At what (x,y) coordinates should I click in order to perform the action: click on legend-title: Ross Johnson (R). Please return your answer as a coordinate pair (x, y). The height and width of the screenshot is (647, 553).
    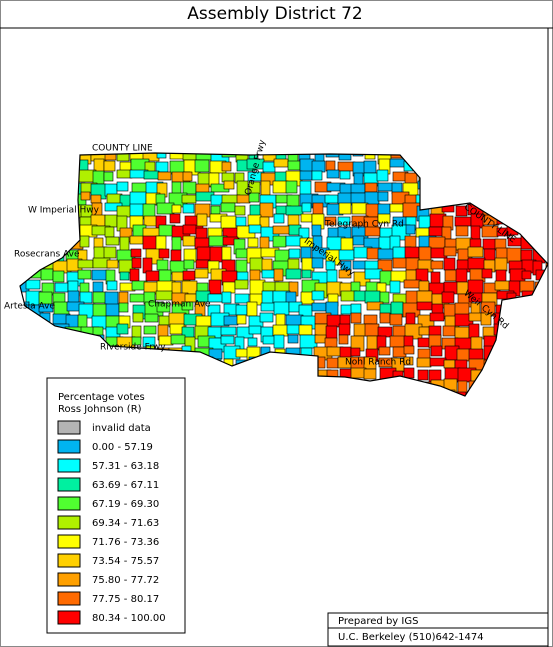
    Looking at the image, I should click on (100, 409).